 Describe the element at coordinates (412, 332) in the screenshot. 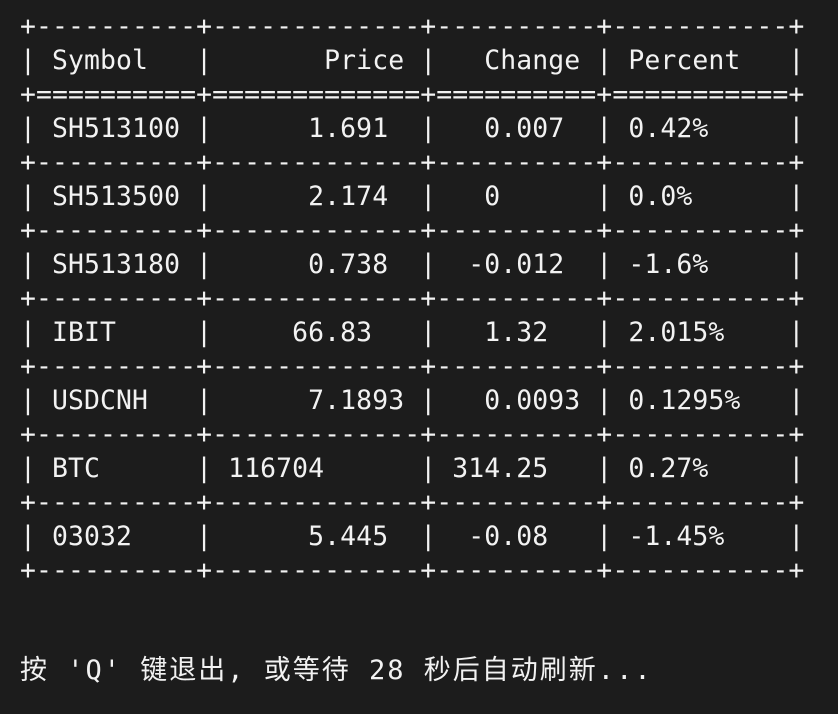

I see `table-row: | IBIT | 66.83 | 1.32 | 2.015% |` at that location.